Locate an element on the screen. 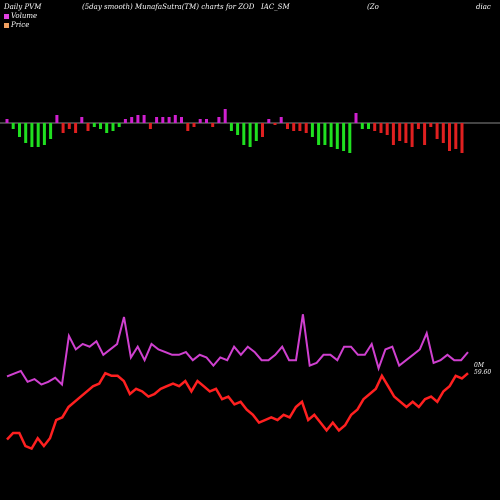 The height and width of the screenshot is (500, 500). legend-price-swatch is located at coordinates (6, 25).